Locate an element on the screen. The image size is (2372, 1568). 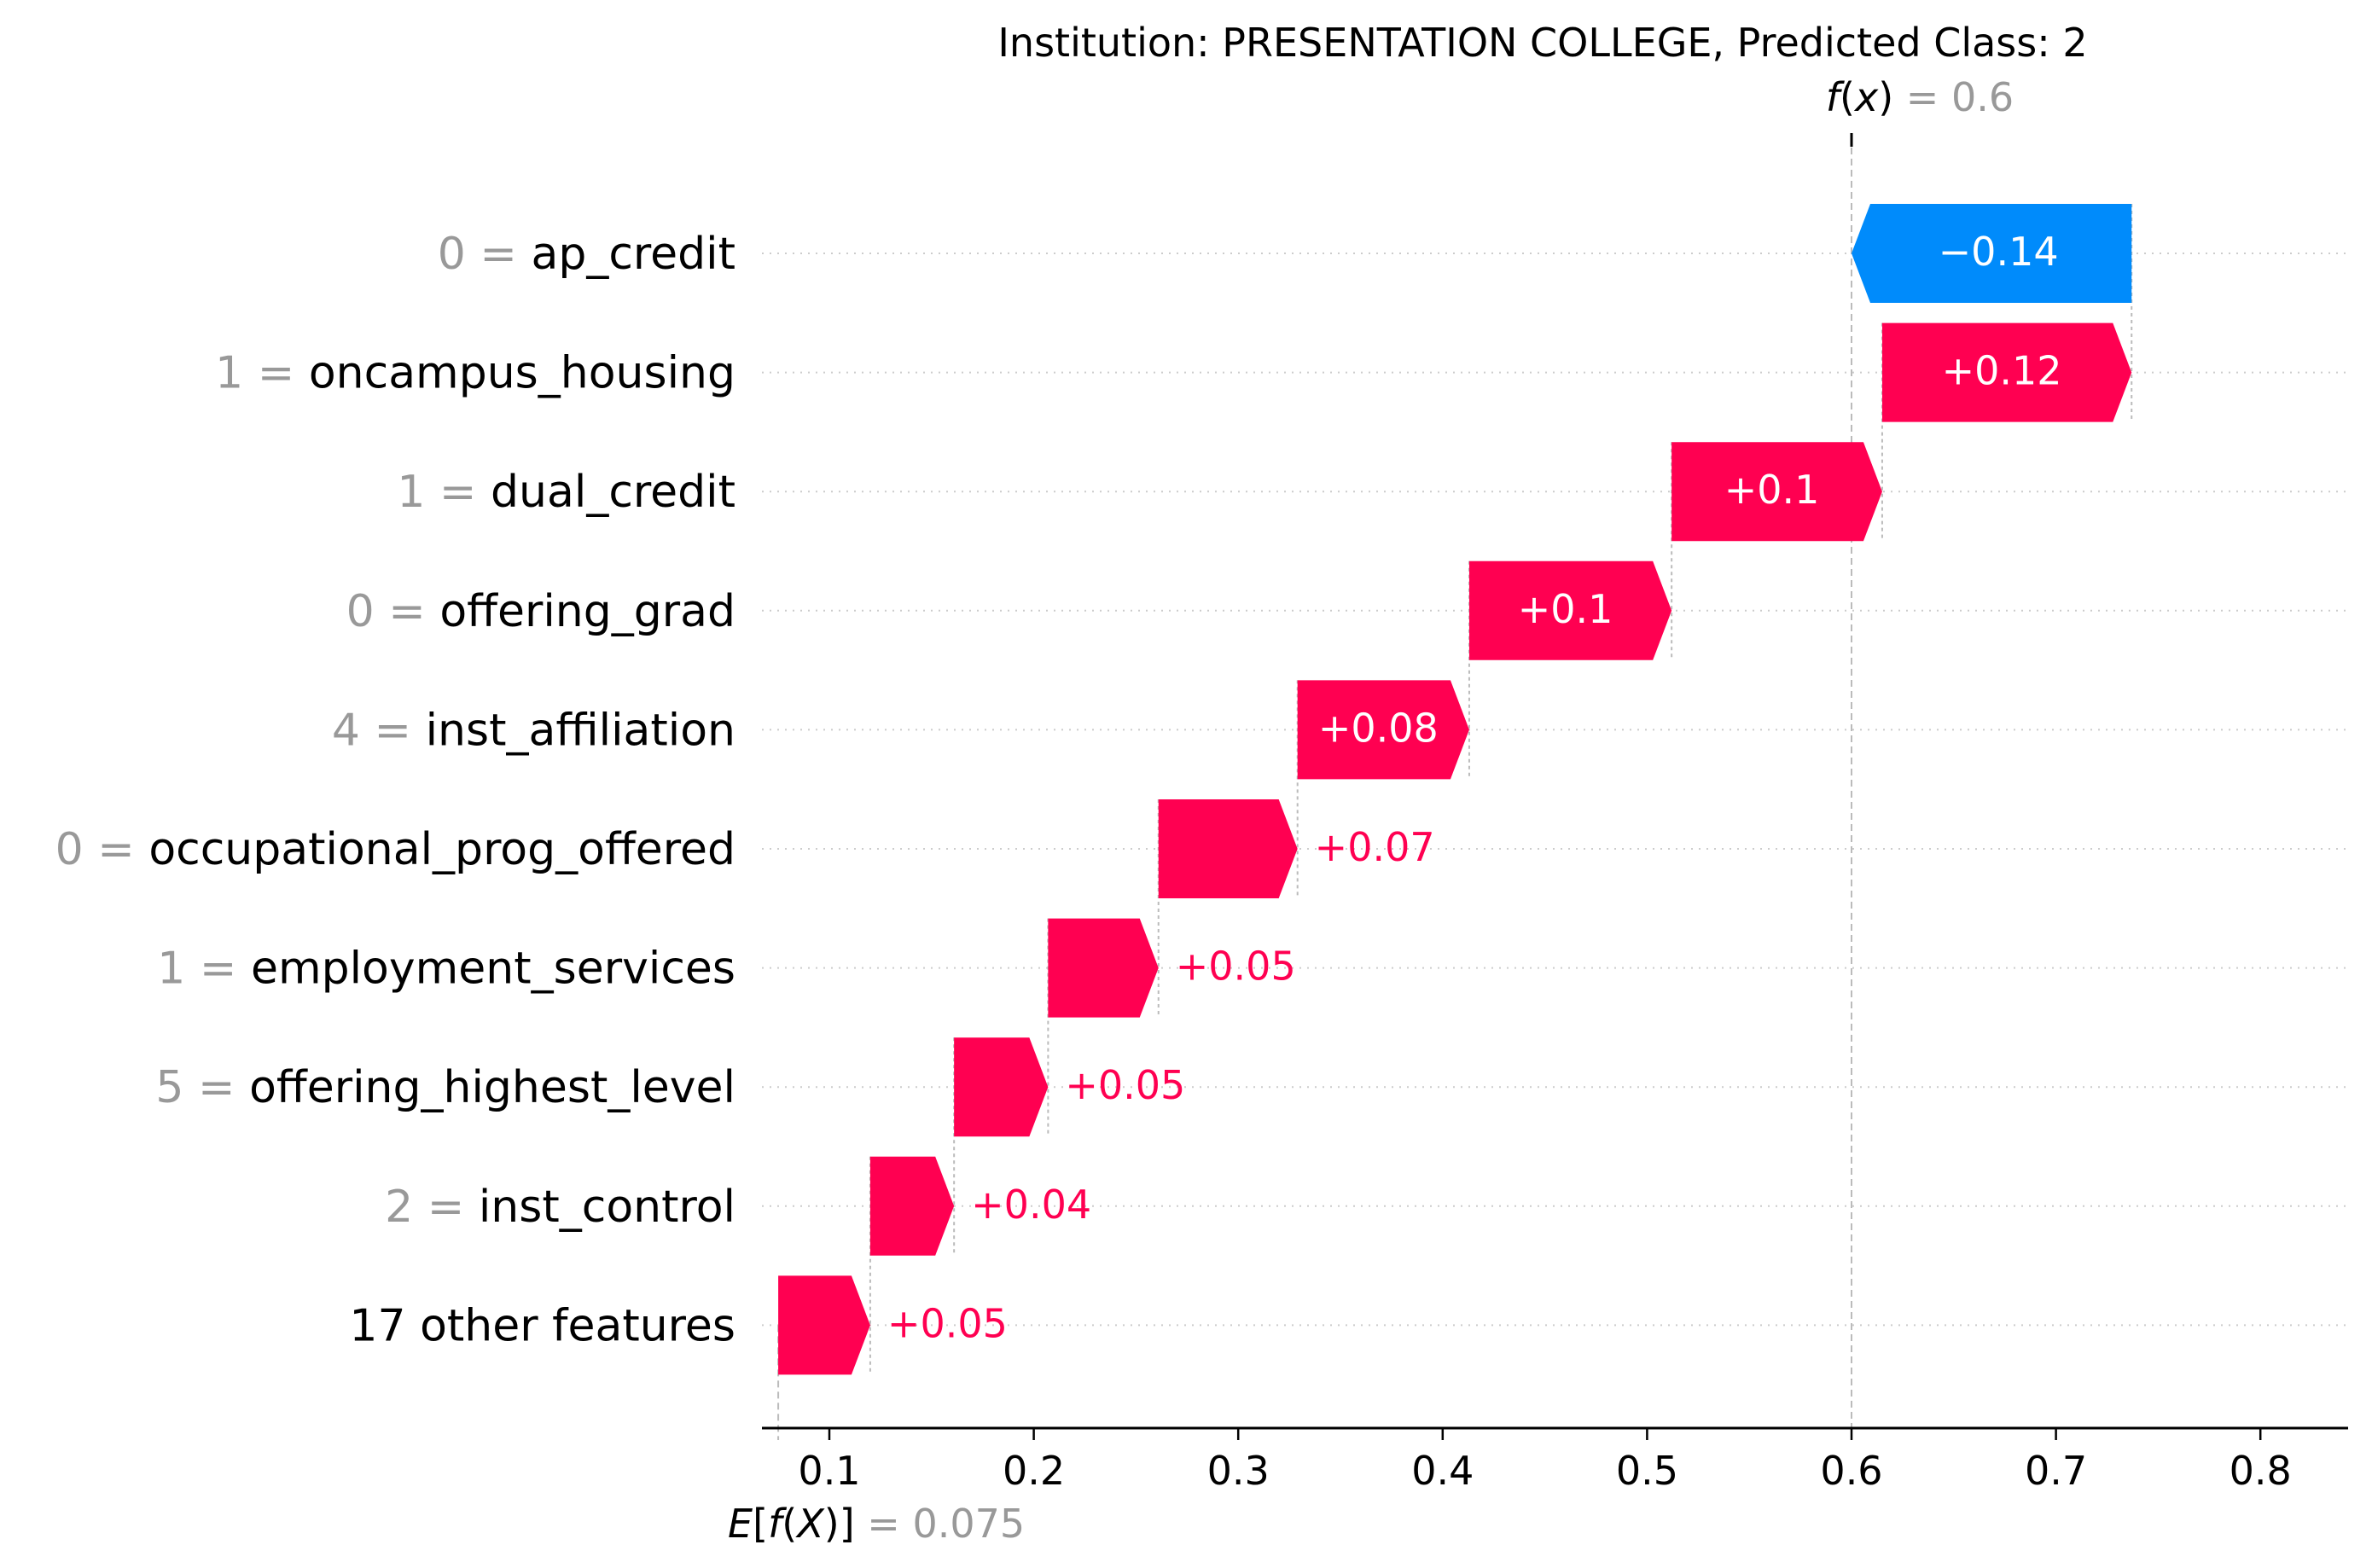
feature-name: 17 other features is located at coordinates (542, 1325).